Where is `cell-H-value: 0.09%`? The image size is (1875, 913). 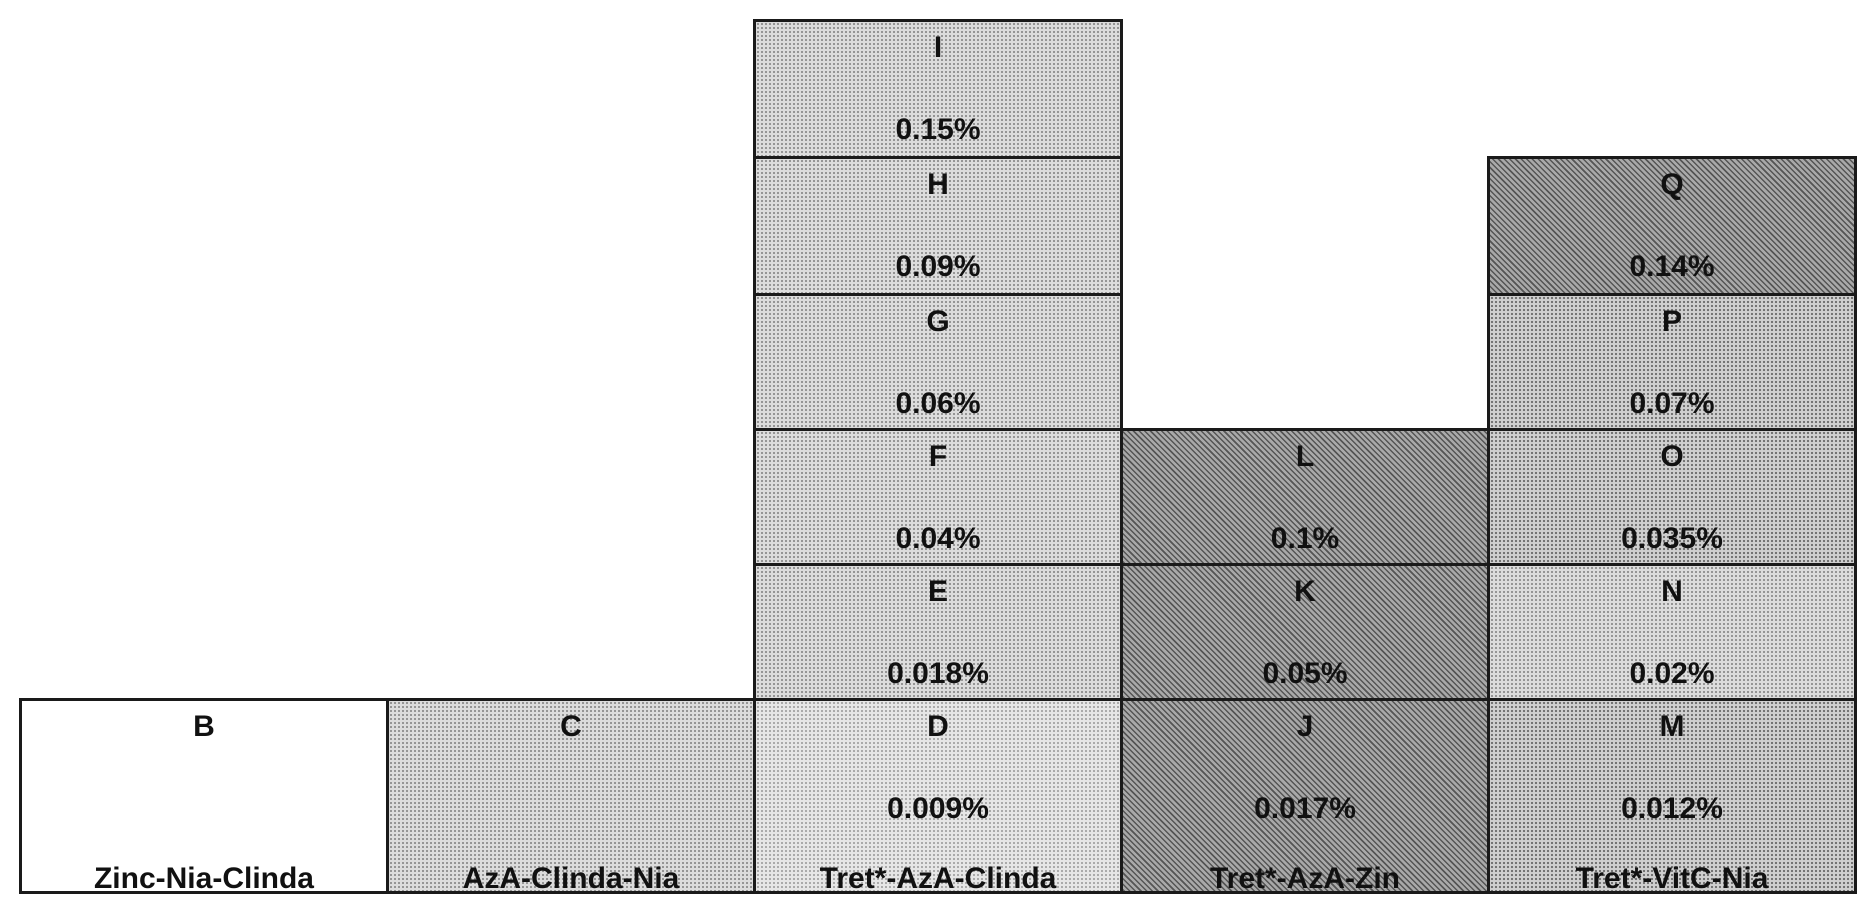 cell-H-value: 0.09% is located at coordinates (938, 266).